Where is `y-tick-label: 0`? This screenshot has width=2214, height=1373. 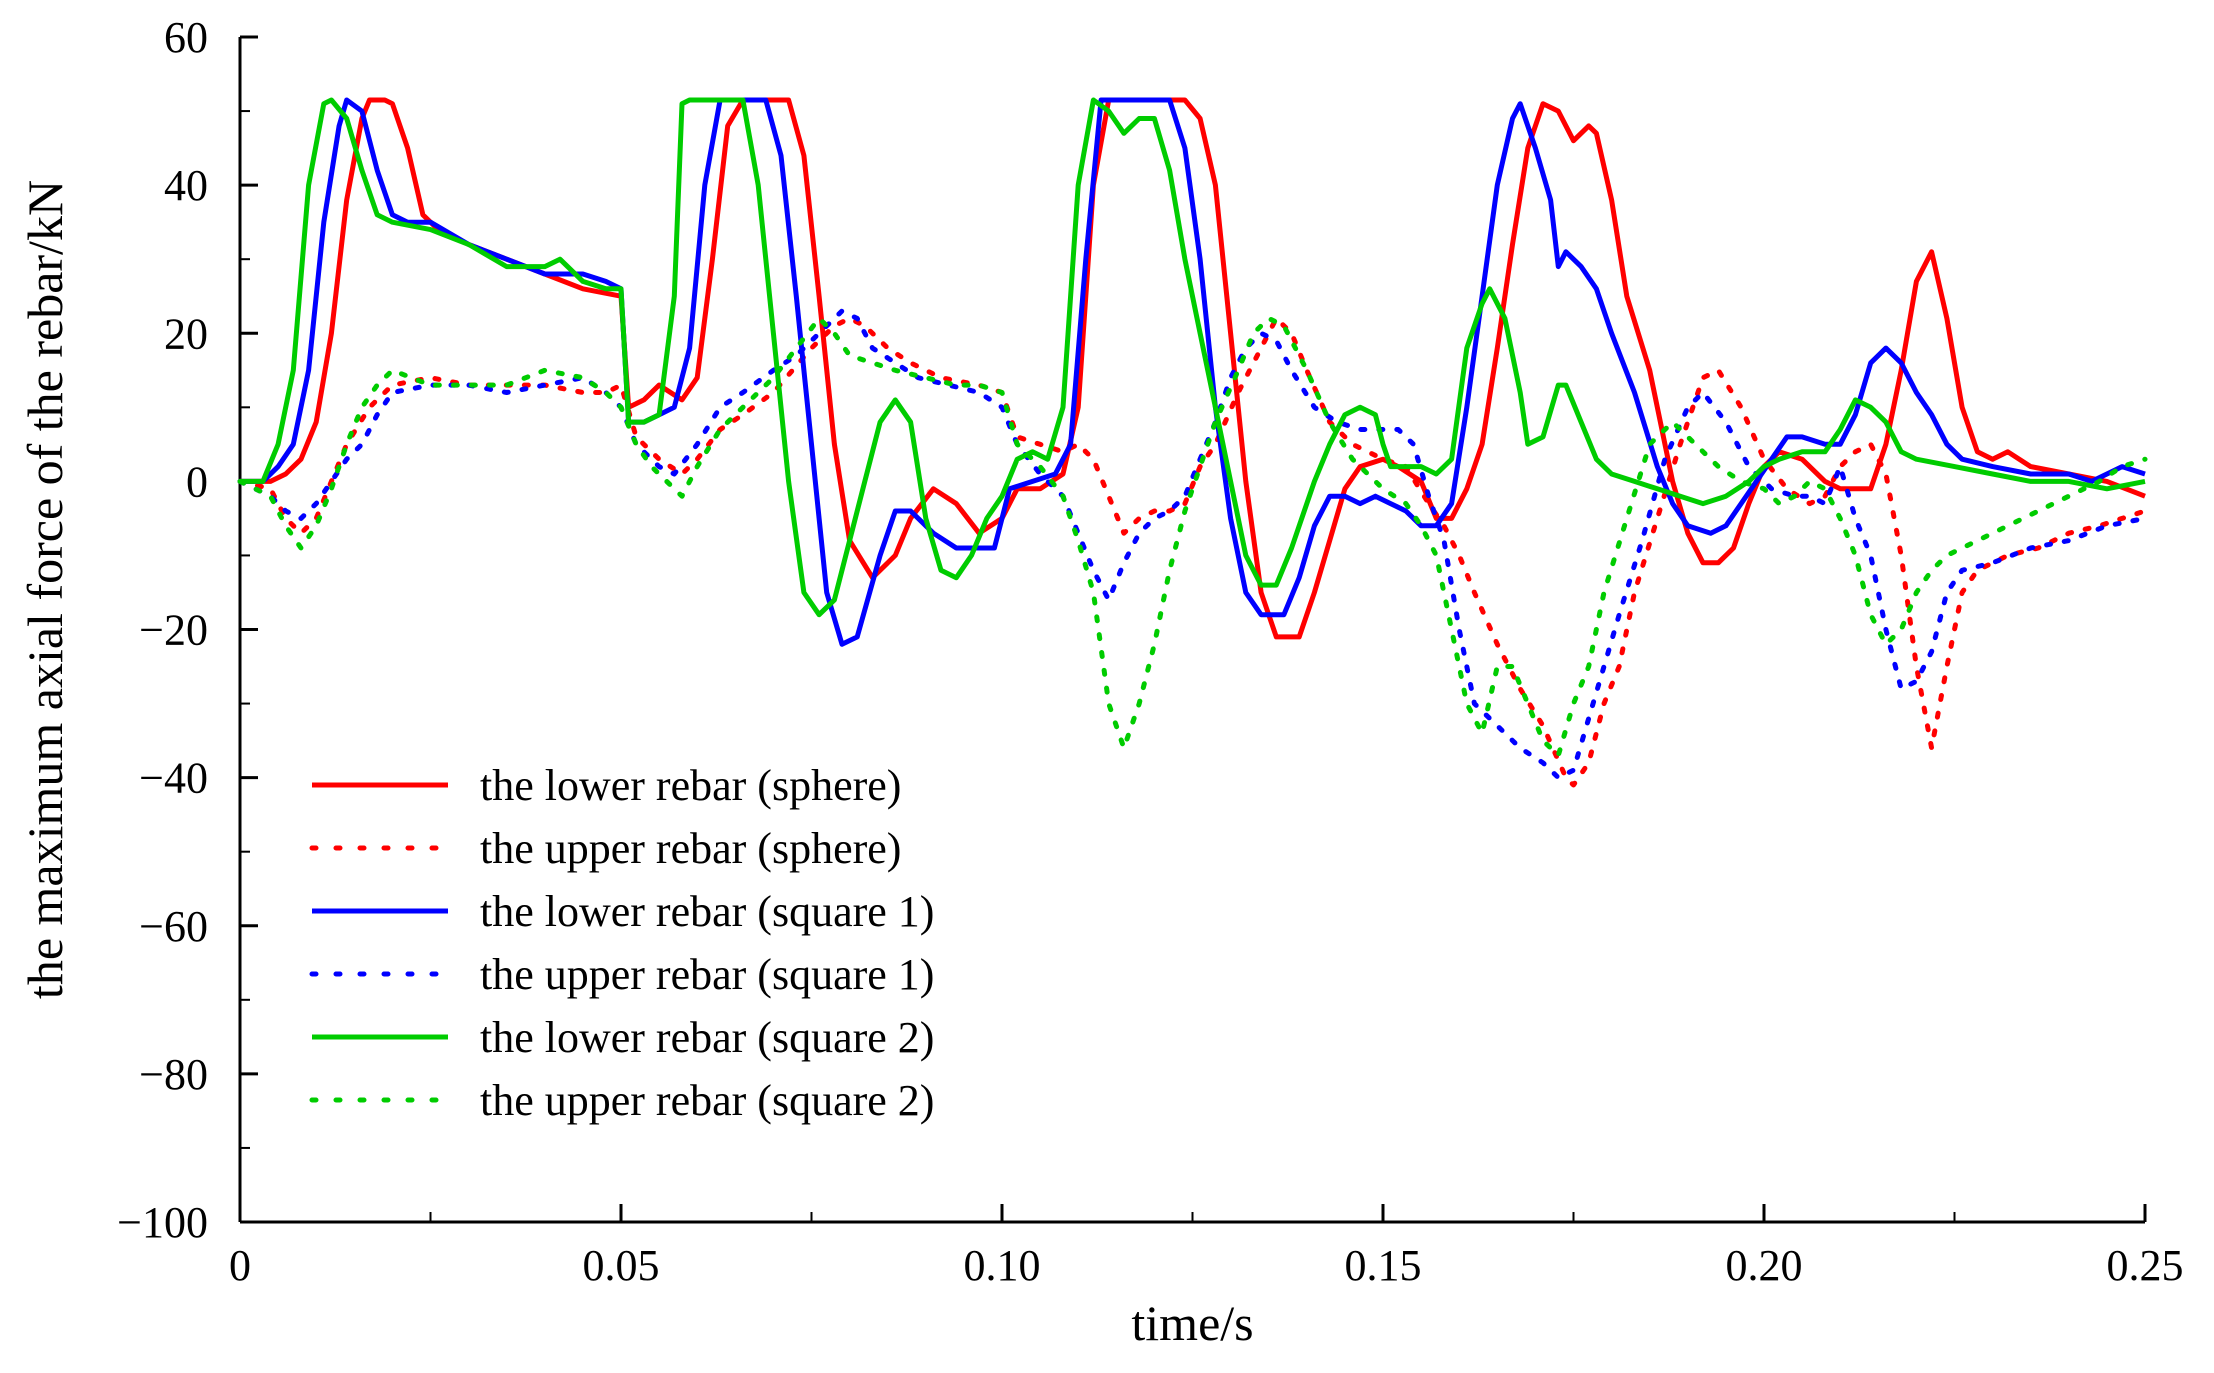 y-tick-label: 0 is located at coordinates (197, 481).